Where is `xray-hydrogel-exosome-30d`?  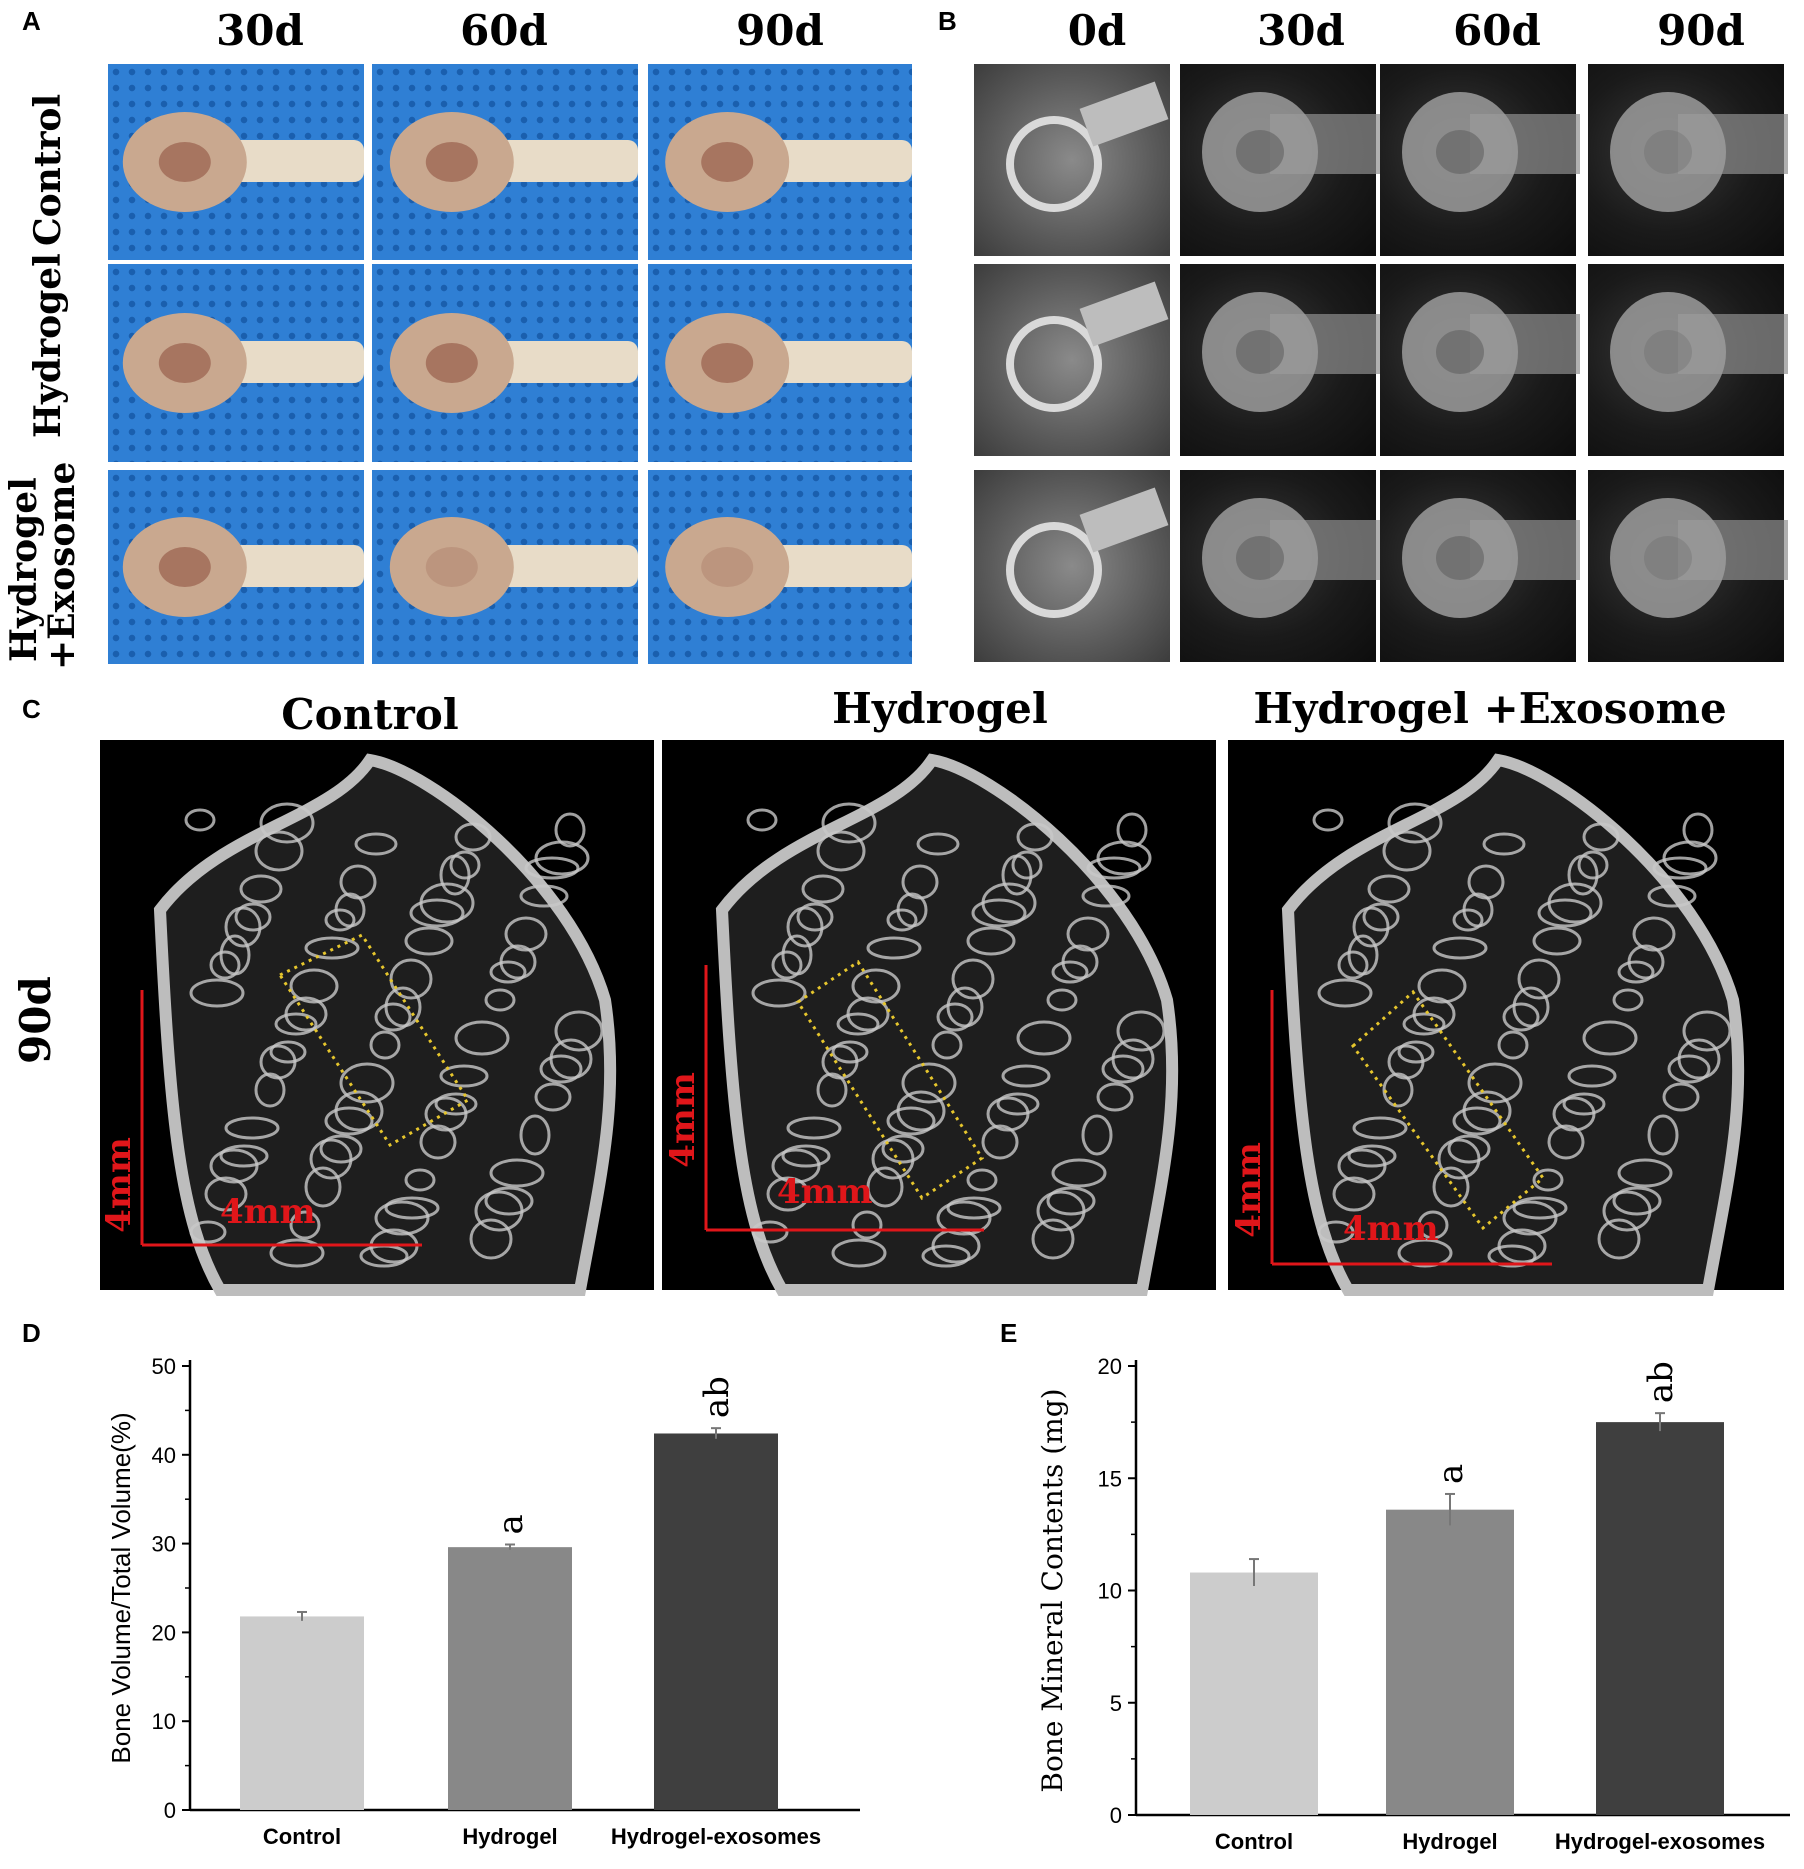
xray-hydrogel-exosome-30d is located at coordinates (1280, 566).